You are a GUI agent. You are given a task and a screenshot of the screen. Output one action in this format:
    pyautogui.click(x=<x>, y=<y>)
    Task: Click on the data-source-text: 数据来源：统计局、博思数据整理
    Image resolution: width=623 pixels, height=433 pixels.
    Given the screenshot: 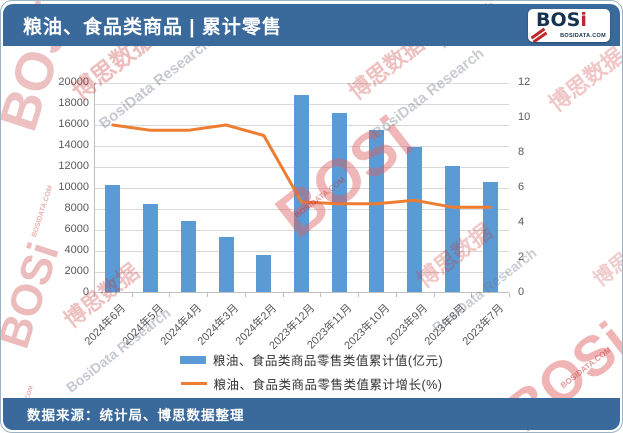 What is the action you would take?
    pyautogui.click(x=136, y=415)
    